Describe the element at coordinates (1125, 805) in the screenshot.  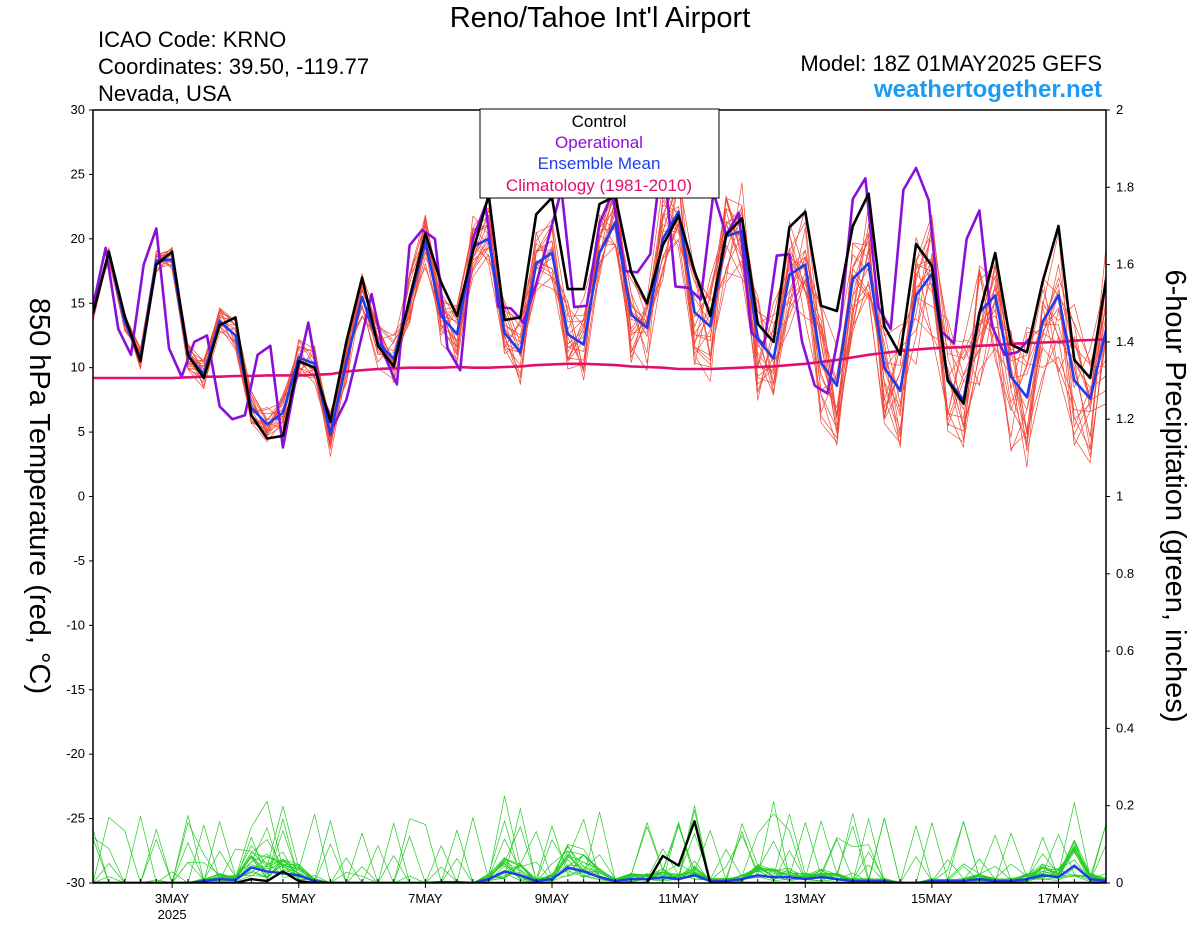
I see `y-right-tick-label: 0.2` at that location.